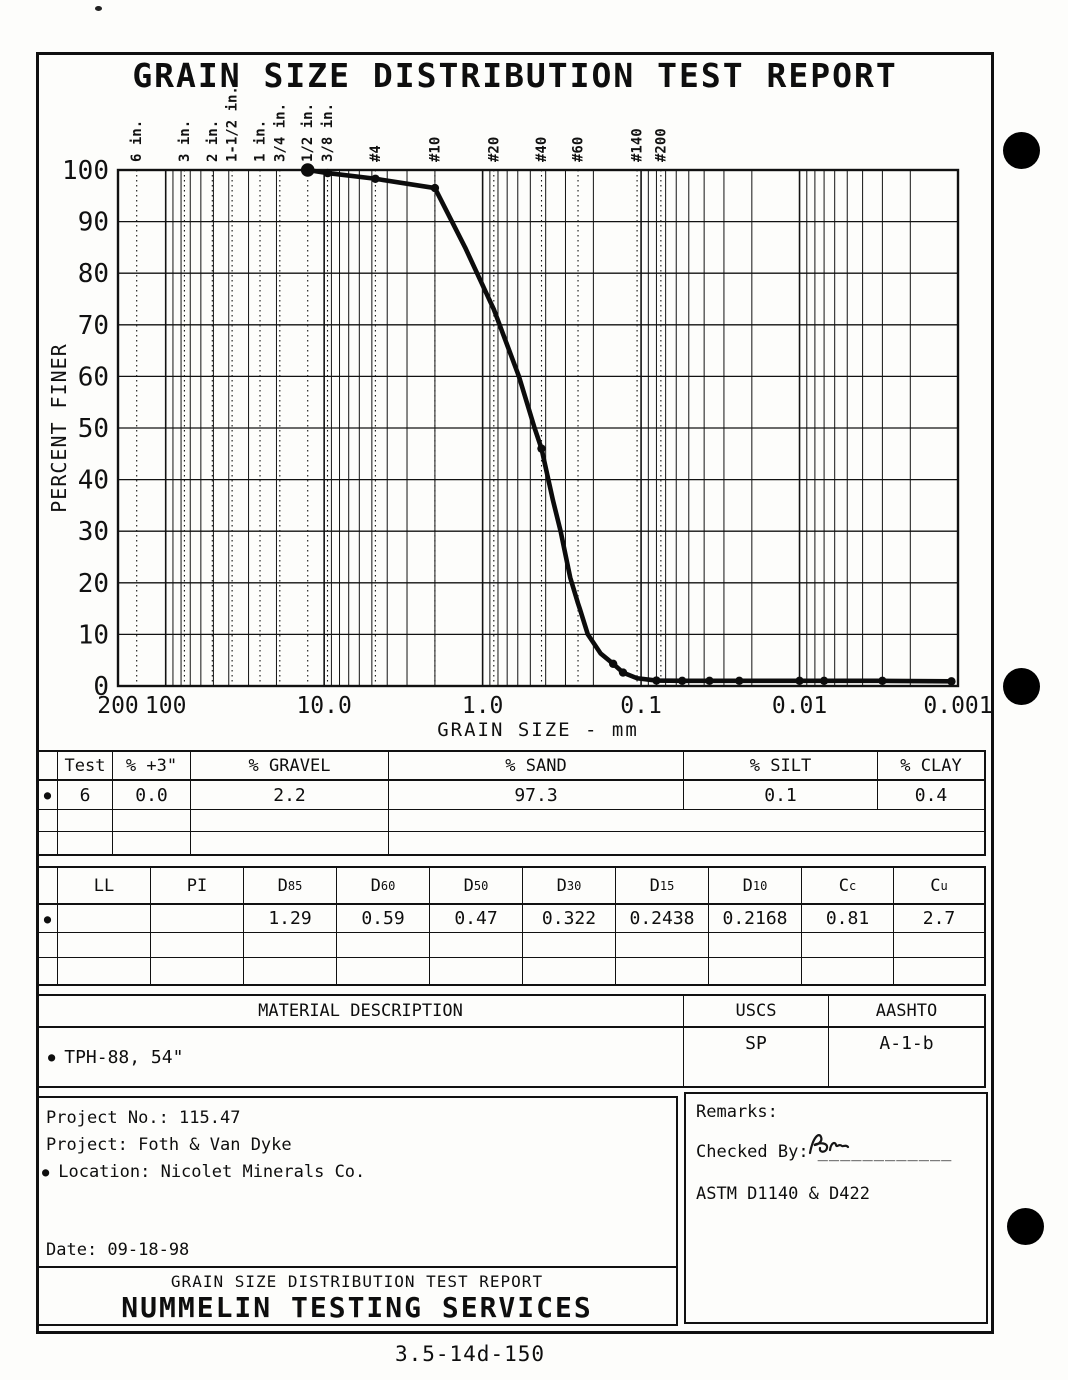 Image resolution: width=1068 pixels, height=1380 pixels. What do you see at coordinates (93, 532) in the screenshot?
I see `y-tick-label: 30` at bounding box center [93, 532].